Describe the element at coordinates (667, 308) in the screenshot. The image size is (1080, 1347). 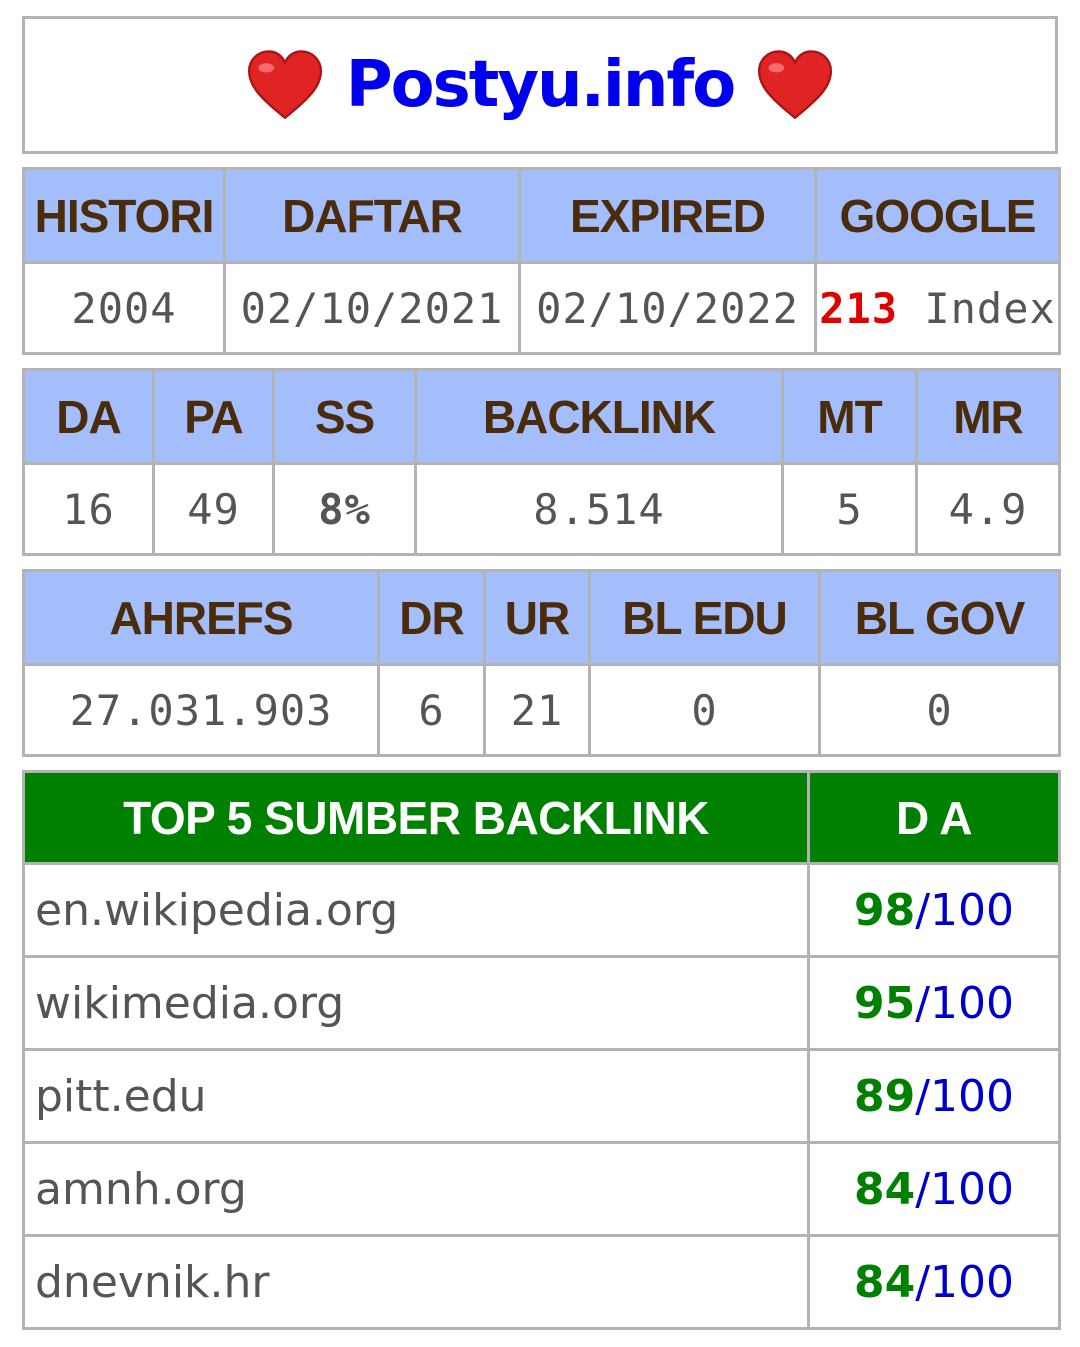
I see `expired-value: 02/10/2022` at that location.